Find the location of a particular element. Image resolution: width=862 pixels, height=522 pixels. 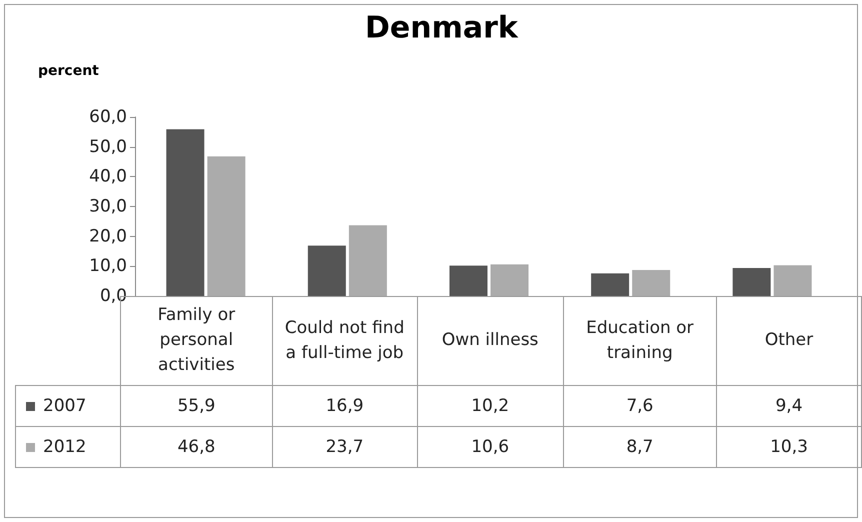

y-tick-label: 40,0 is located at coordinates (108, 176).